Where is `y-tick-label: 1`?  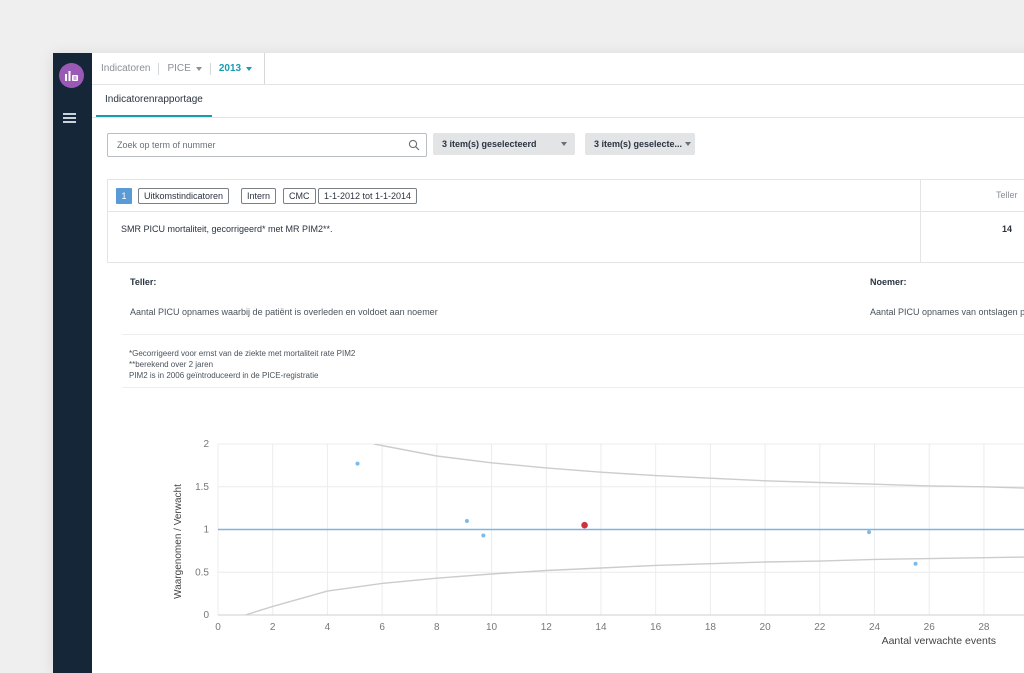
y-tick-label: 1 is located at coordinates (206, 530).